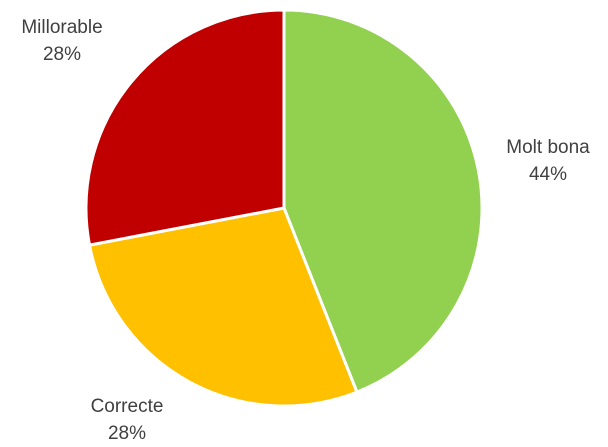 Image resolution: width=608 pixels, height=447 pixels. Describe the element at coordinates (127, 406) in the screenshot. I see `slice-label-correcte: Correcte` at that location.